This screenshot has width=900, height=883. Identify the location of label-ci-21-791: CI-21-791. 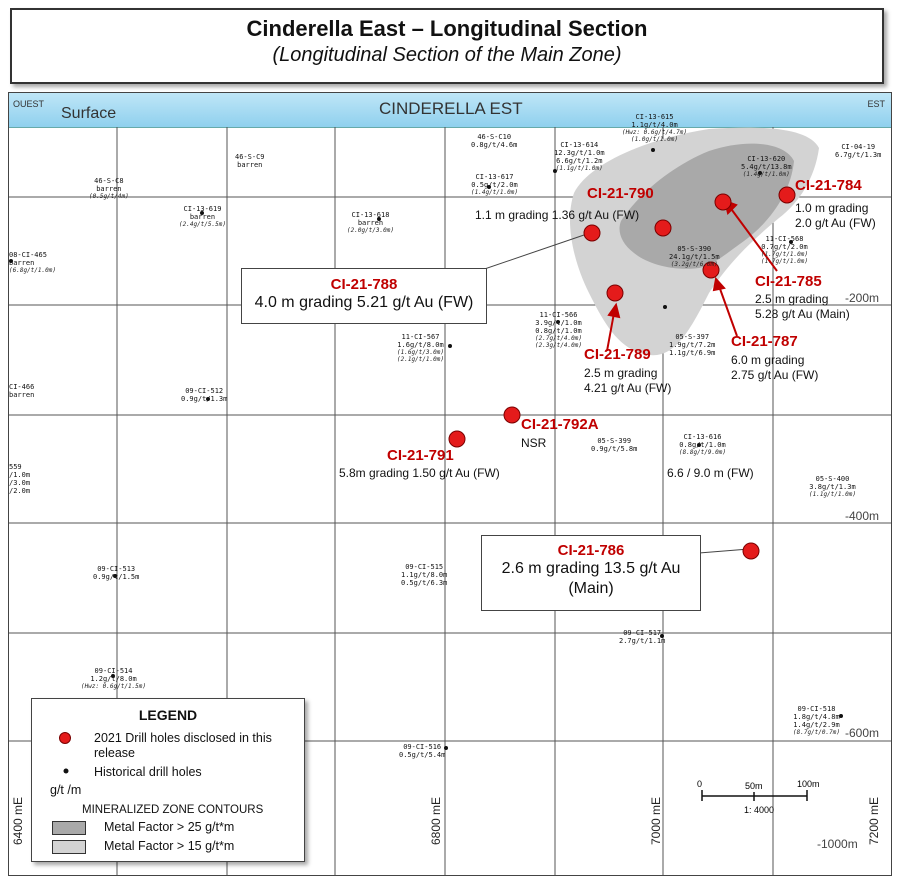
(420, 455).